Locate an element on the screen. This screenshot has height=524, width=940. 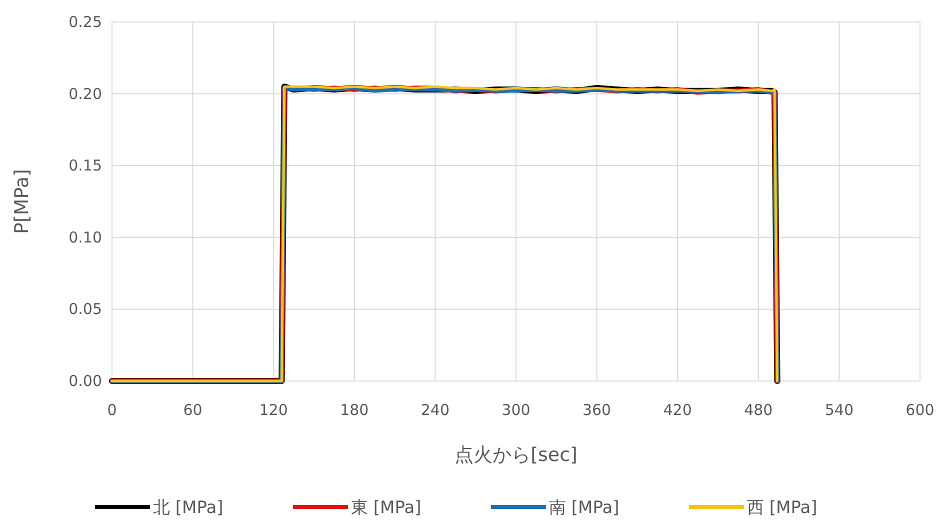
x-tick-label: 60 is located at coordinates (192, 410).